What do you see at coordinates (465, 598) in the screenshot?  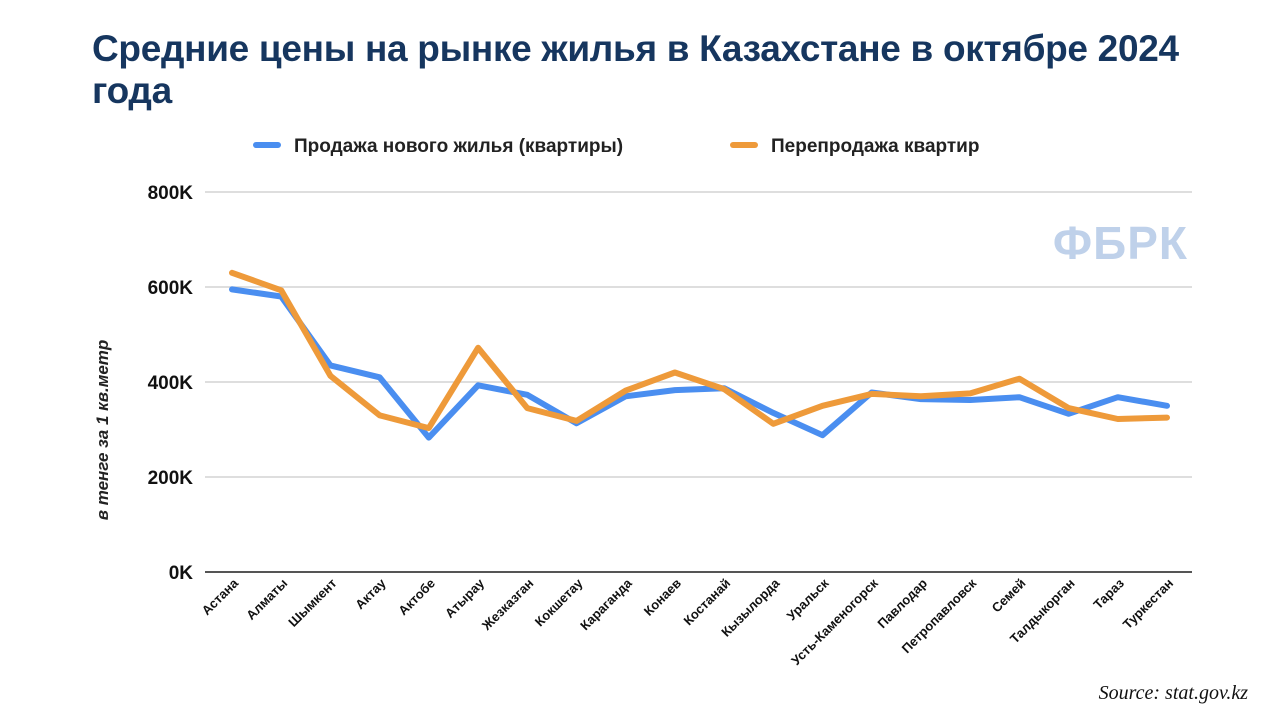 I see `x-tick-label: Атырау` at bounding box center [465, 598].